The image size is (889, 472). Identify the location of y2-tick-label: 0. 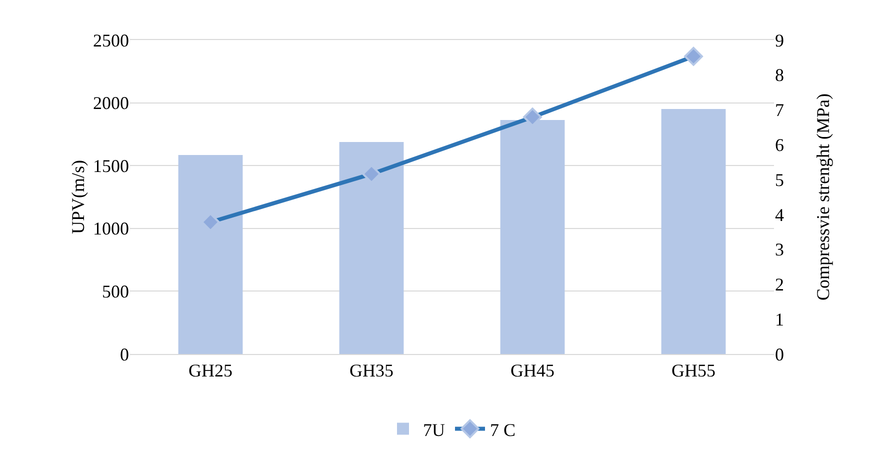
(779, 354).